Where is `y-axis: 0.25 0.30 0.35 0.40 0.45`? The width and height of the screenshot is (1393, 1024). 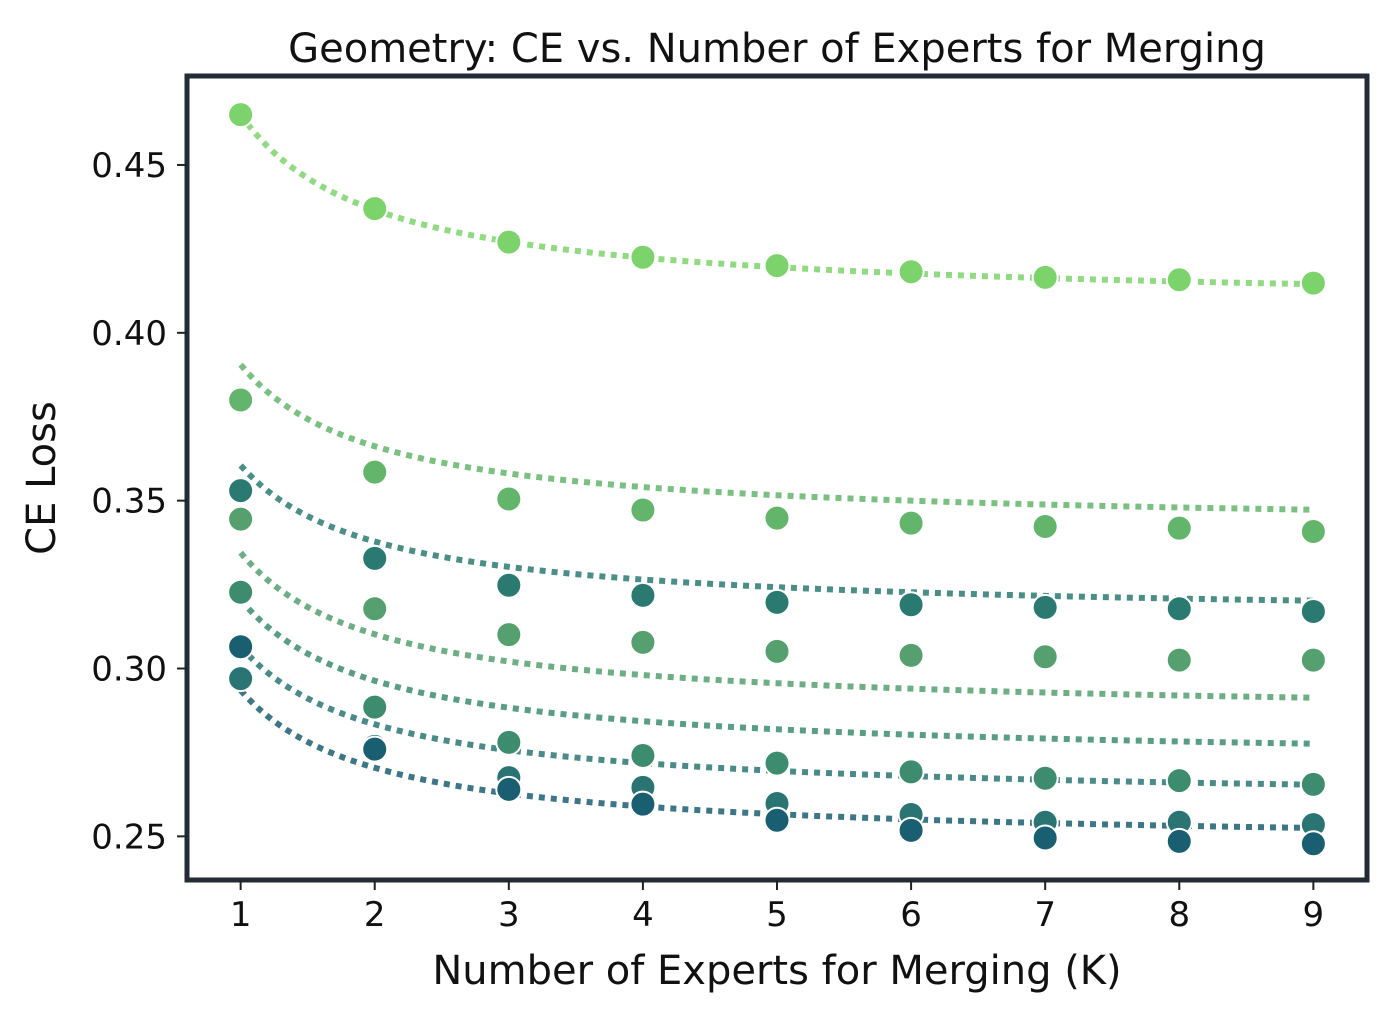 y-axis: 0.25 0.30 0.35 0.40 0.45 is located at coordinates (139, 501).